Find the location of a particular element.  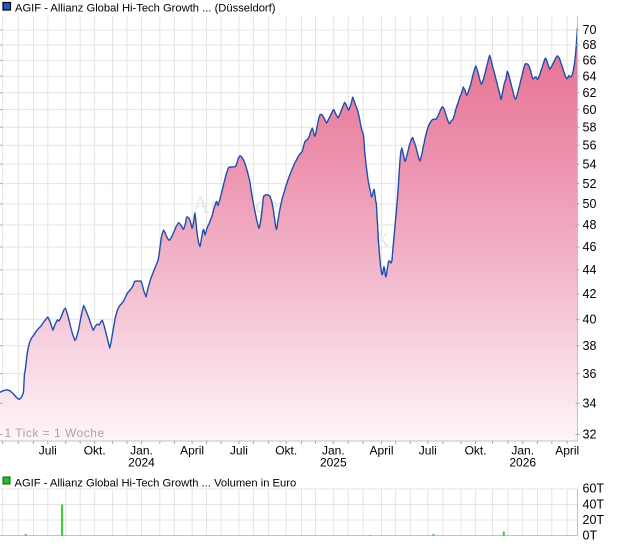

svg-text: 68 is located at coordinates (590, 45).